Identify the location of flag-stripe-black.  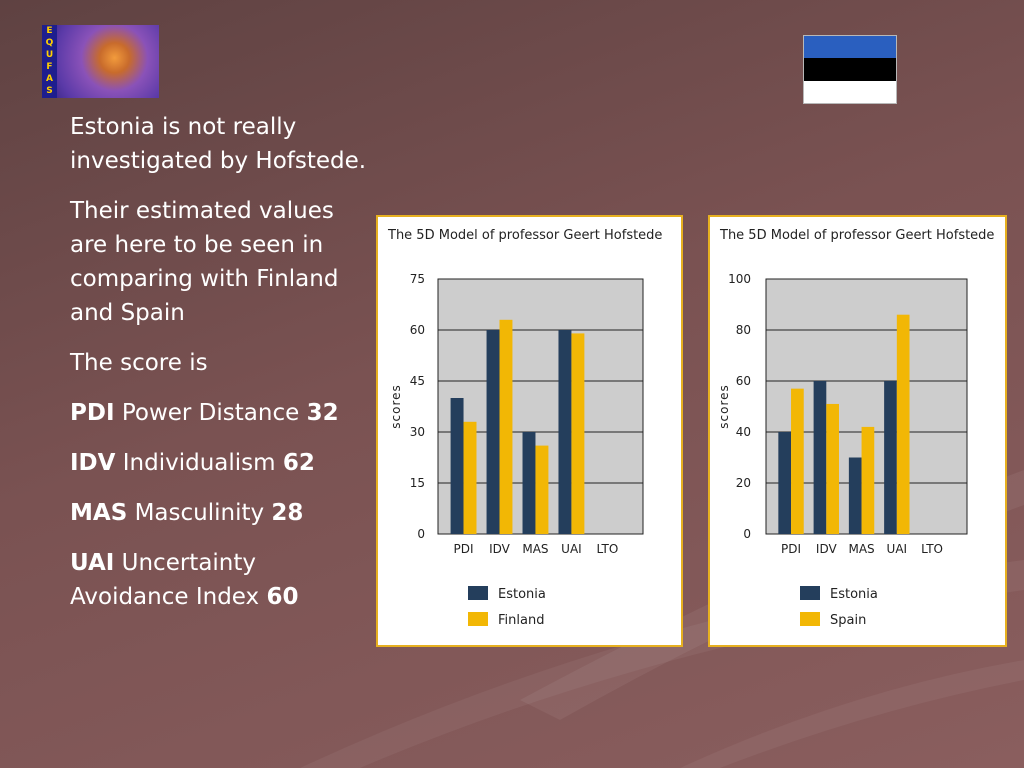
(850, 69).